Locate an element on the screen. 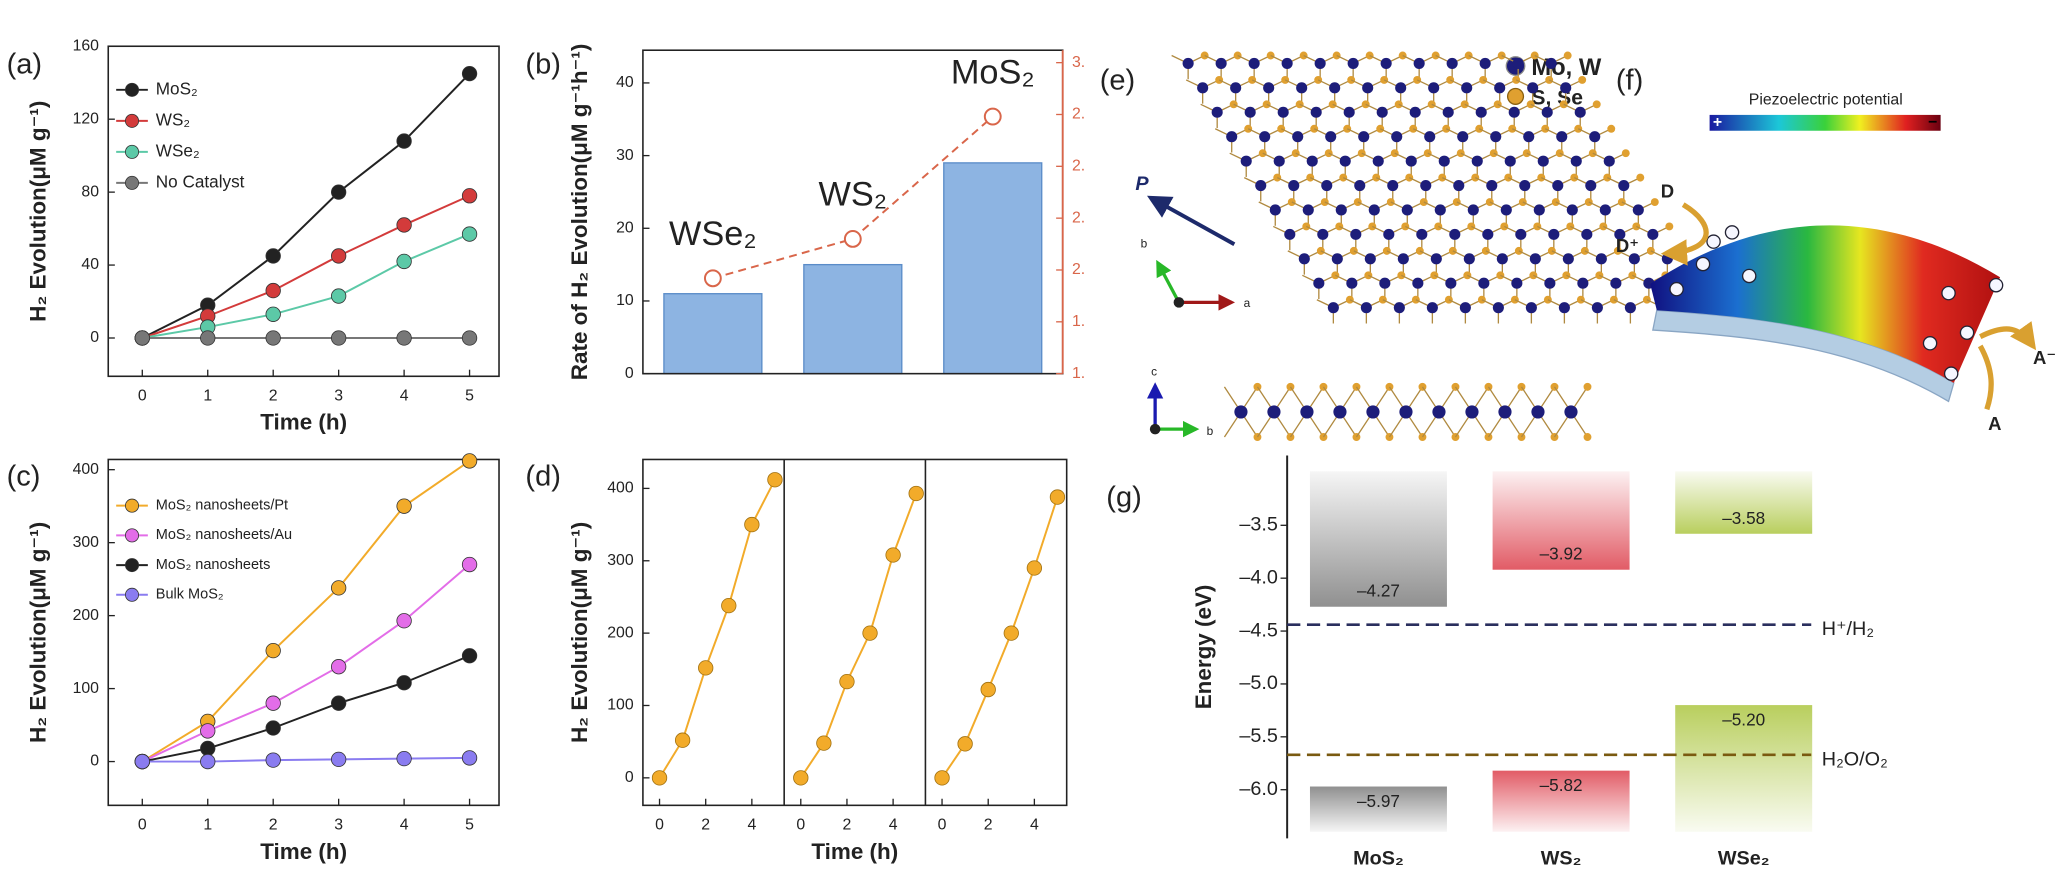  colorbar-title: Piezoelectric potential is located at coordinates (1826, 100).